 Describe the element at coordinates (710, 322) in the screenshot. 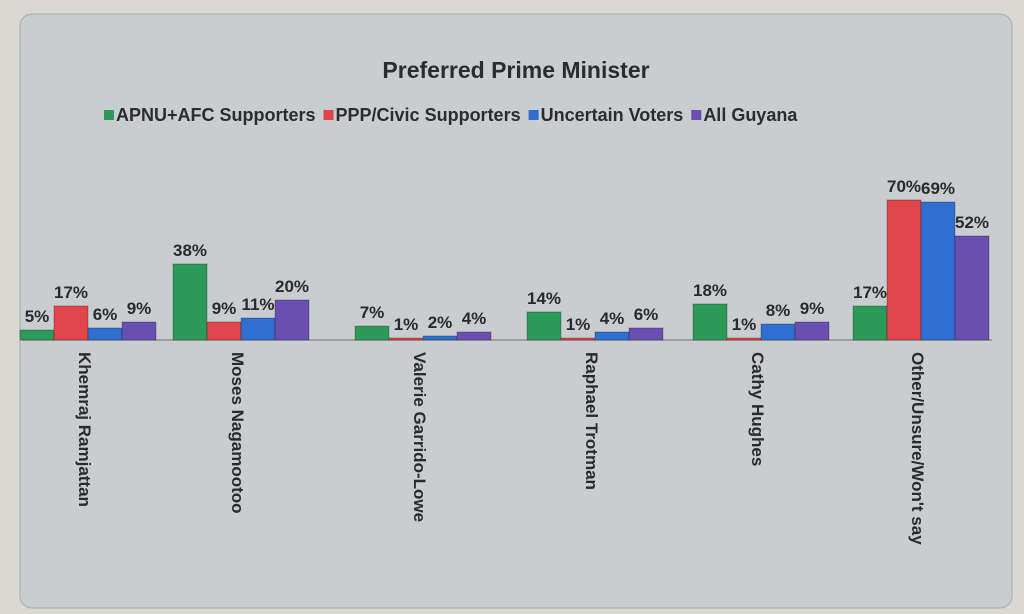

I see `bar-apnu-afc-supporters-cathy-hughes` at that location.